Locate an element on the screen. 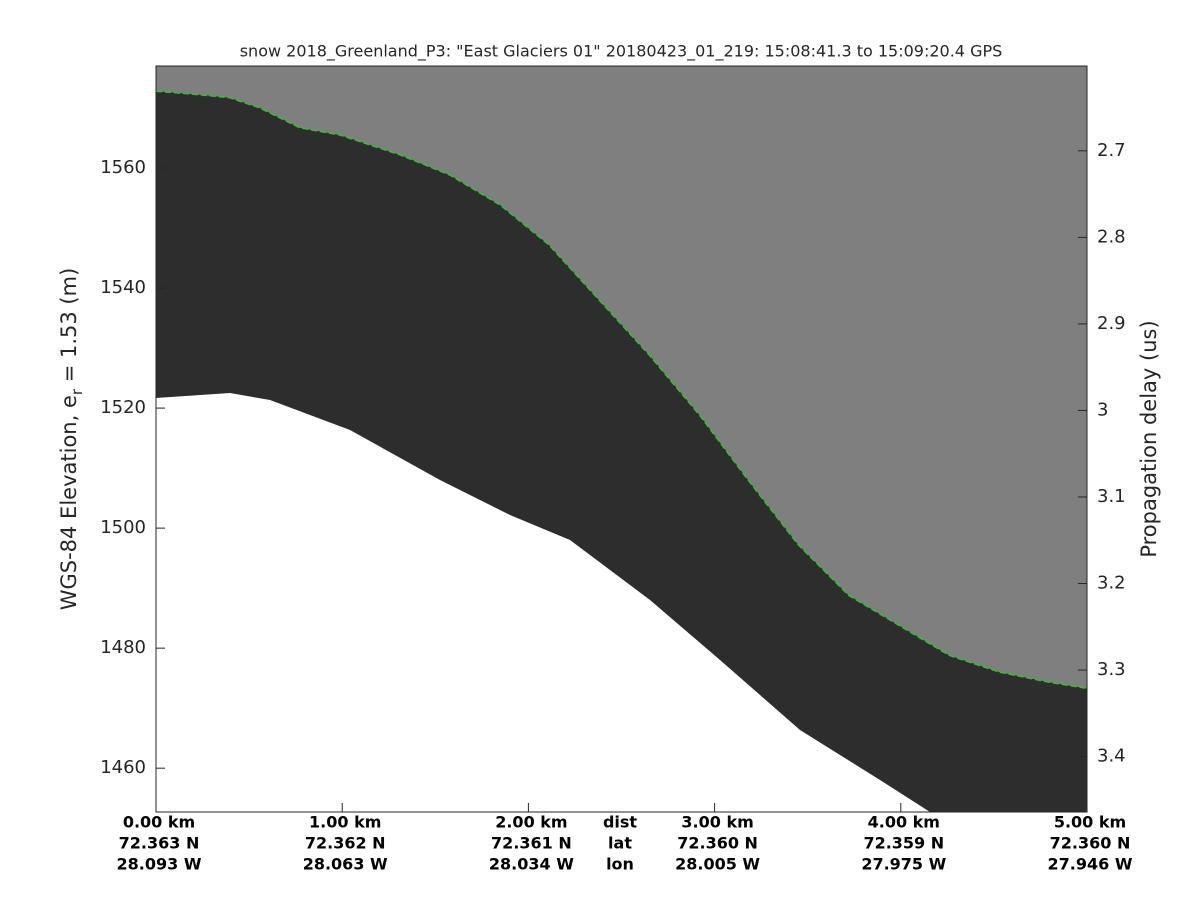  y-tick-label: 1560 is located at coordinates (123, 167).